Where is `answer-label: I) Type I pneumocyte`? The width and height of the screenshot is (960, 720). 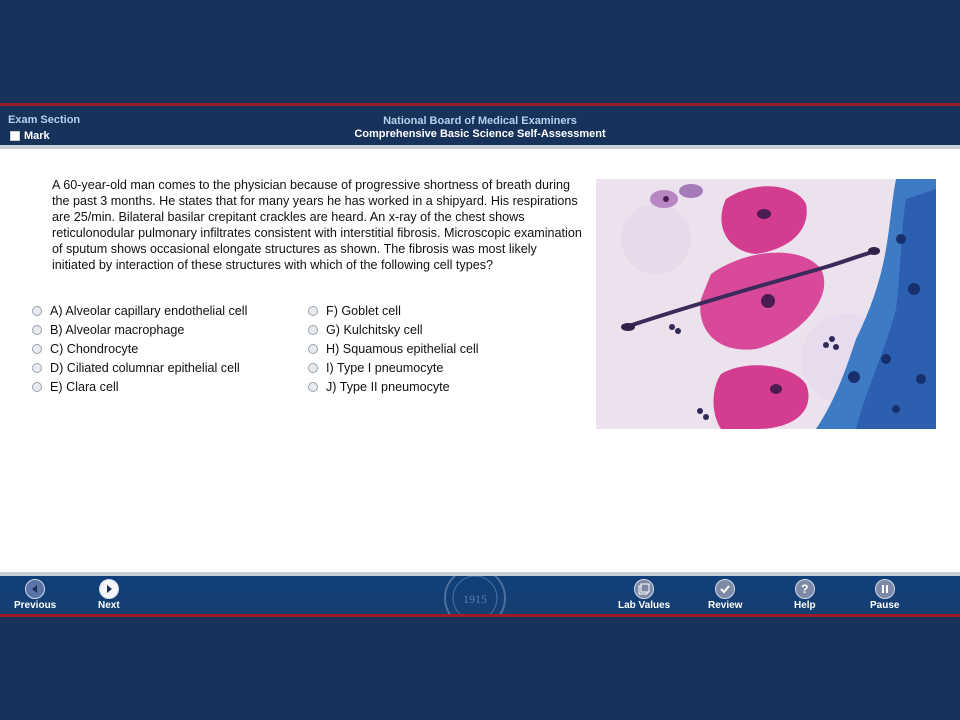 answer-label: I) Type I pneumocyte is located at coordinates (385, 367).